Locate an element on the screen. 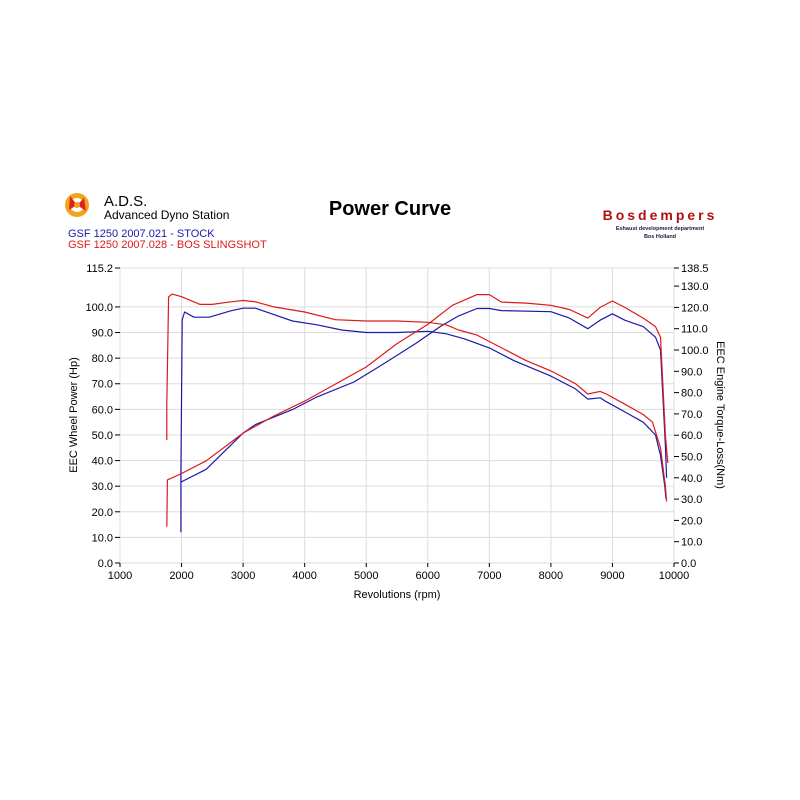 This screenshot has width=800, height=800. brand-subtitle: Advanced Dyno Station is located at coordinates (166, 215).